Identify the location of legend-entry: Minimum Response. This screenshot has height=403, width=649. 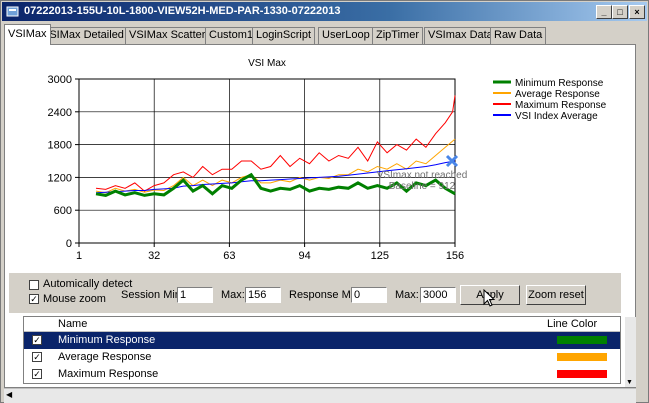
(559, 83).